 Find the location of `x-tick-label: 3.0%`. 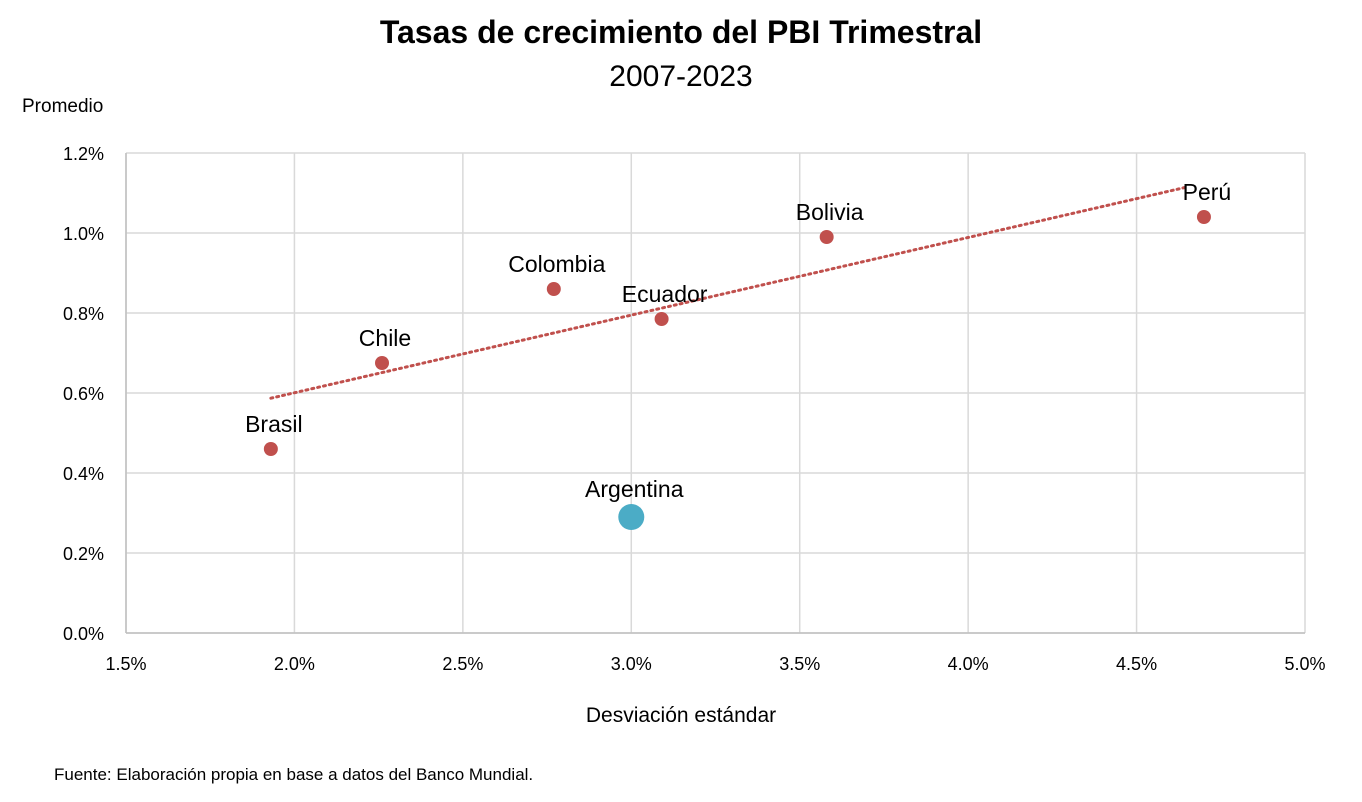

x-tick-label: 3.0% is located at coordinates (631, 664).